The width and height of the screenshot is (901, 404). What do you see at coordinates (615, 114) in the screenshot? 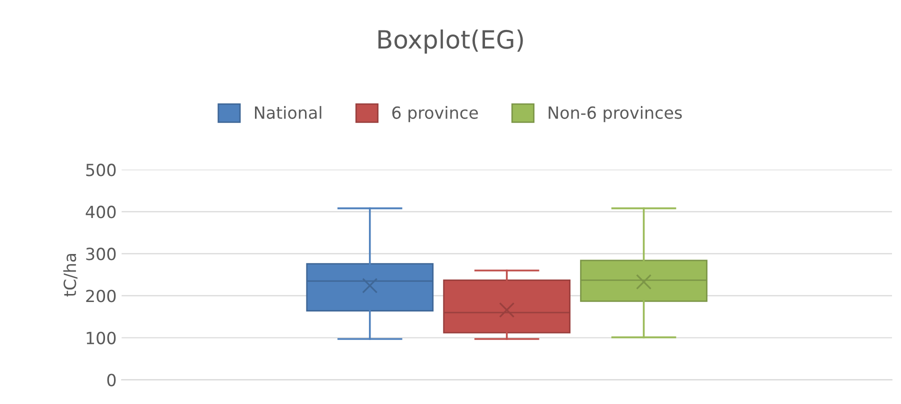
I see `legend-label: Non-6 provinces` at bounding box center [615, 114].